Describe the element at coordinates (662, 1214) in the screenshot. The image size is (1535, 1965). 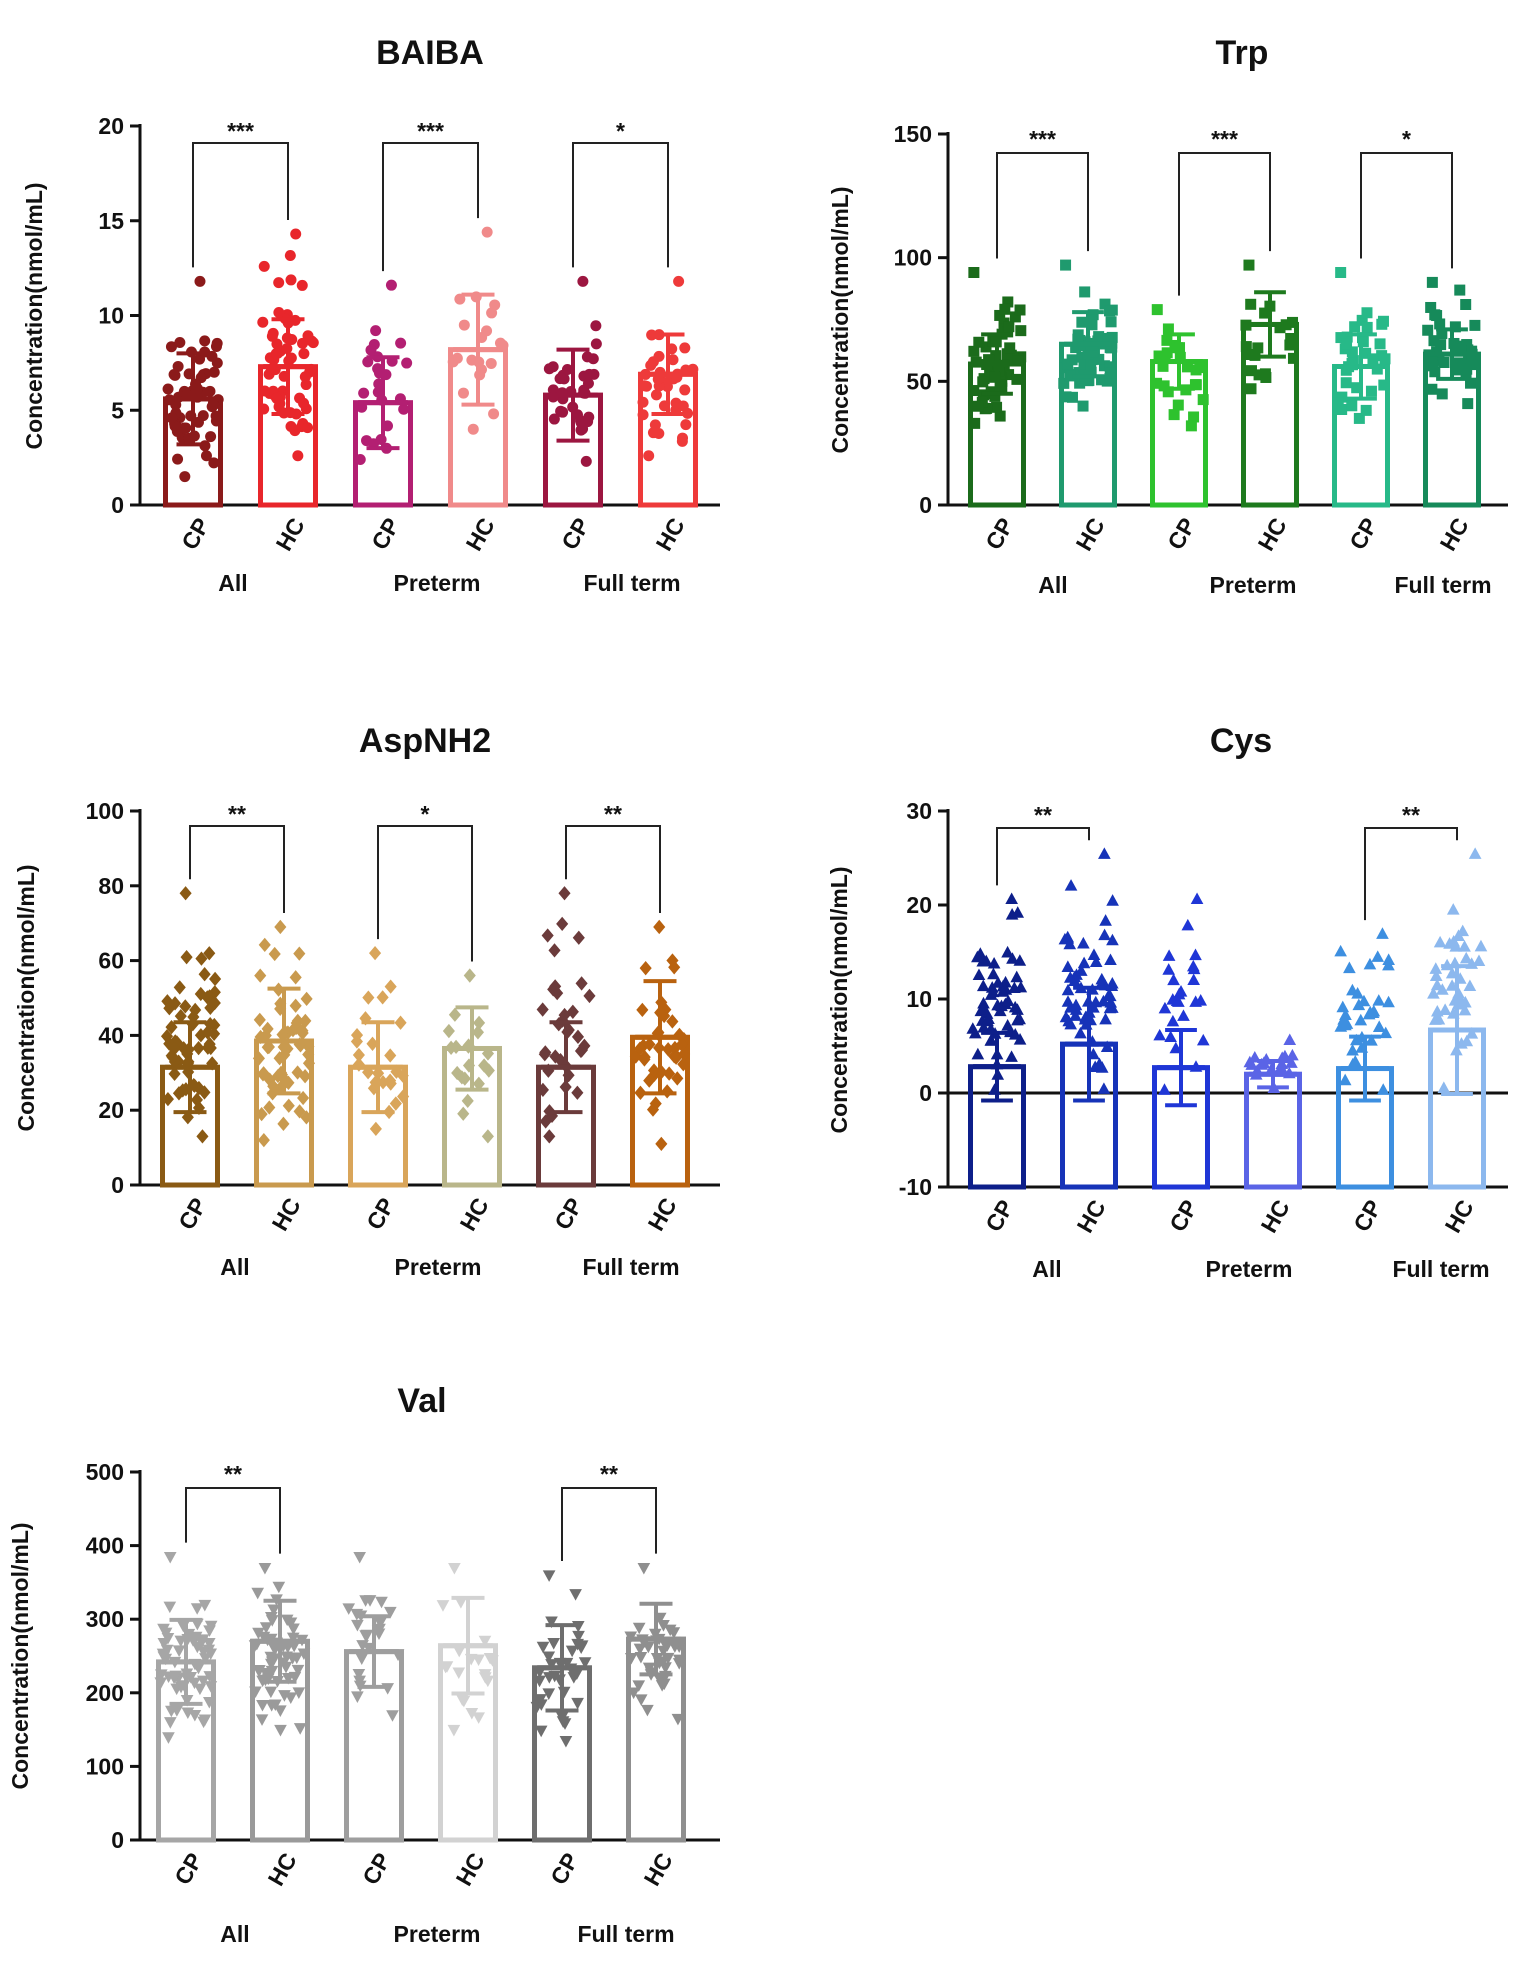
I see `x-category-label: HC` at that location.